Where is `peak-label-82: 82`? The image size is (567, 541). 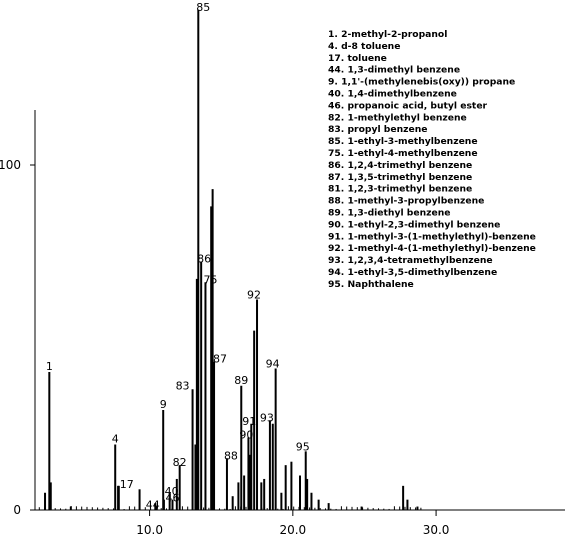
peak-label-82: 82 is located at coordinates (180, 462).